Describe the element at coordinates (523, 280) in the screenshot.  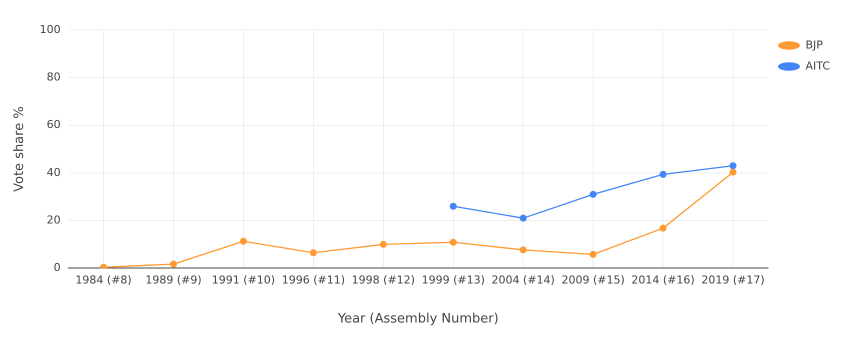
I see `x-tick-label: 2004 (#14)` at that location.